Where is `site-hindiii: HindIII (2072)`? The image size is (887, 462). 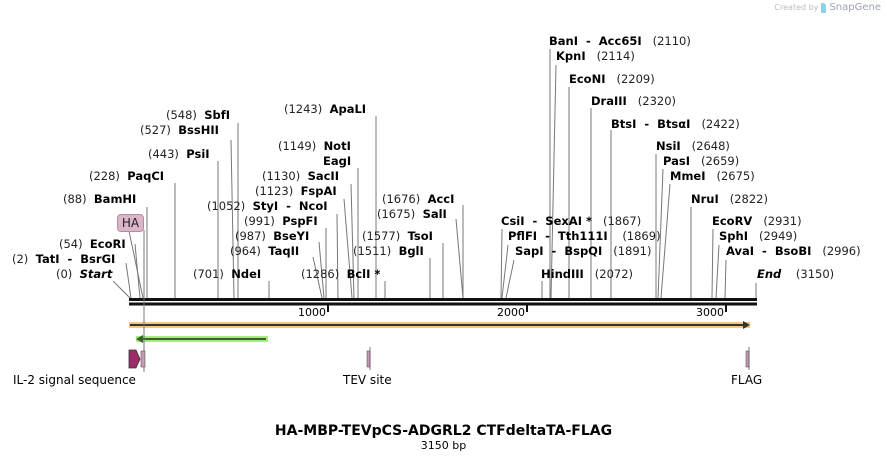 site-hindiii: HindIII (2072) is located at coordinates (587, 274).